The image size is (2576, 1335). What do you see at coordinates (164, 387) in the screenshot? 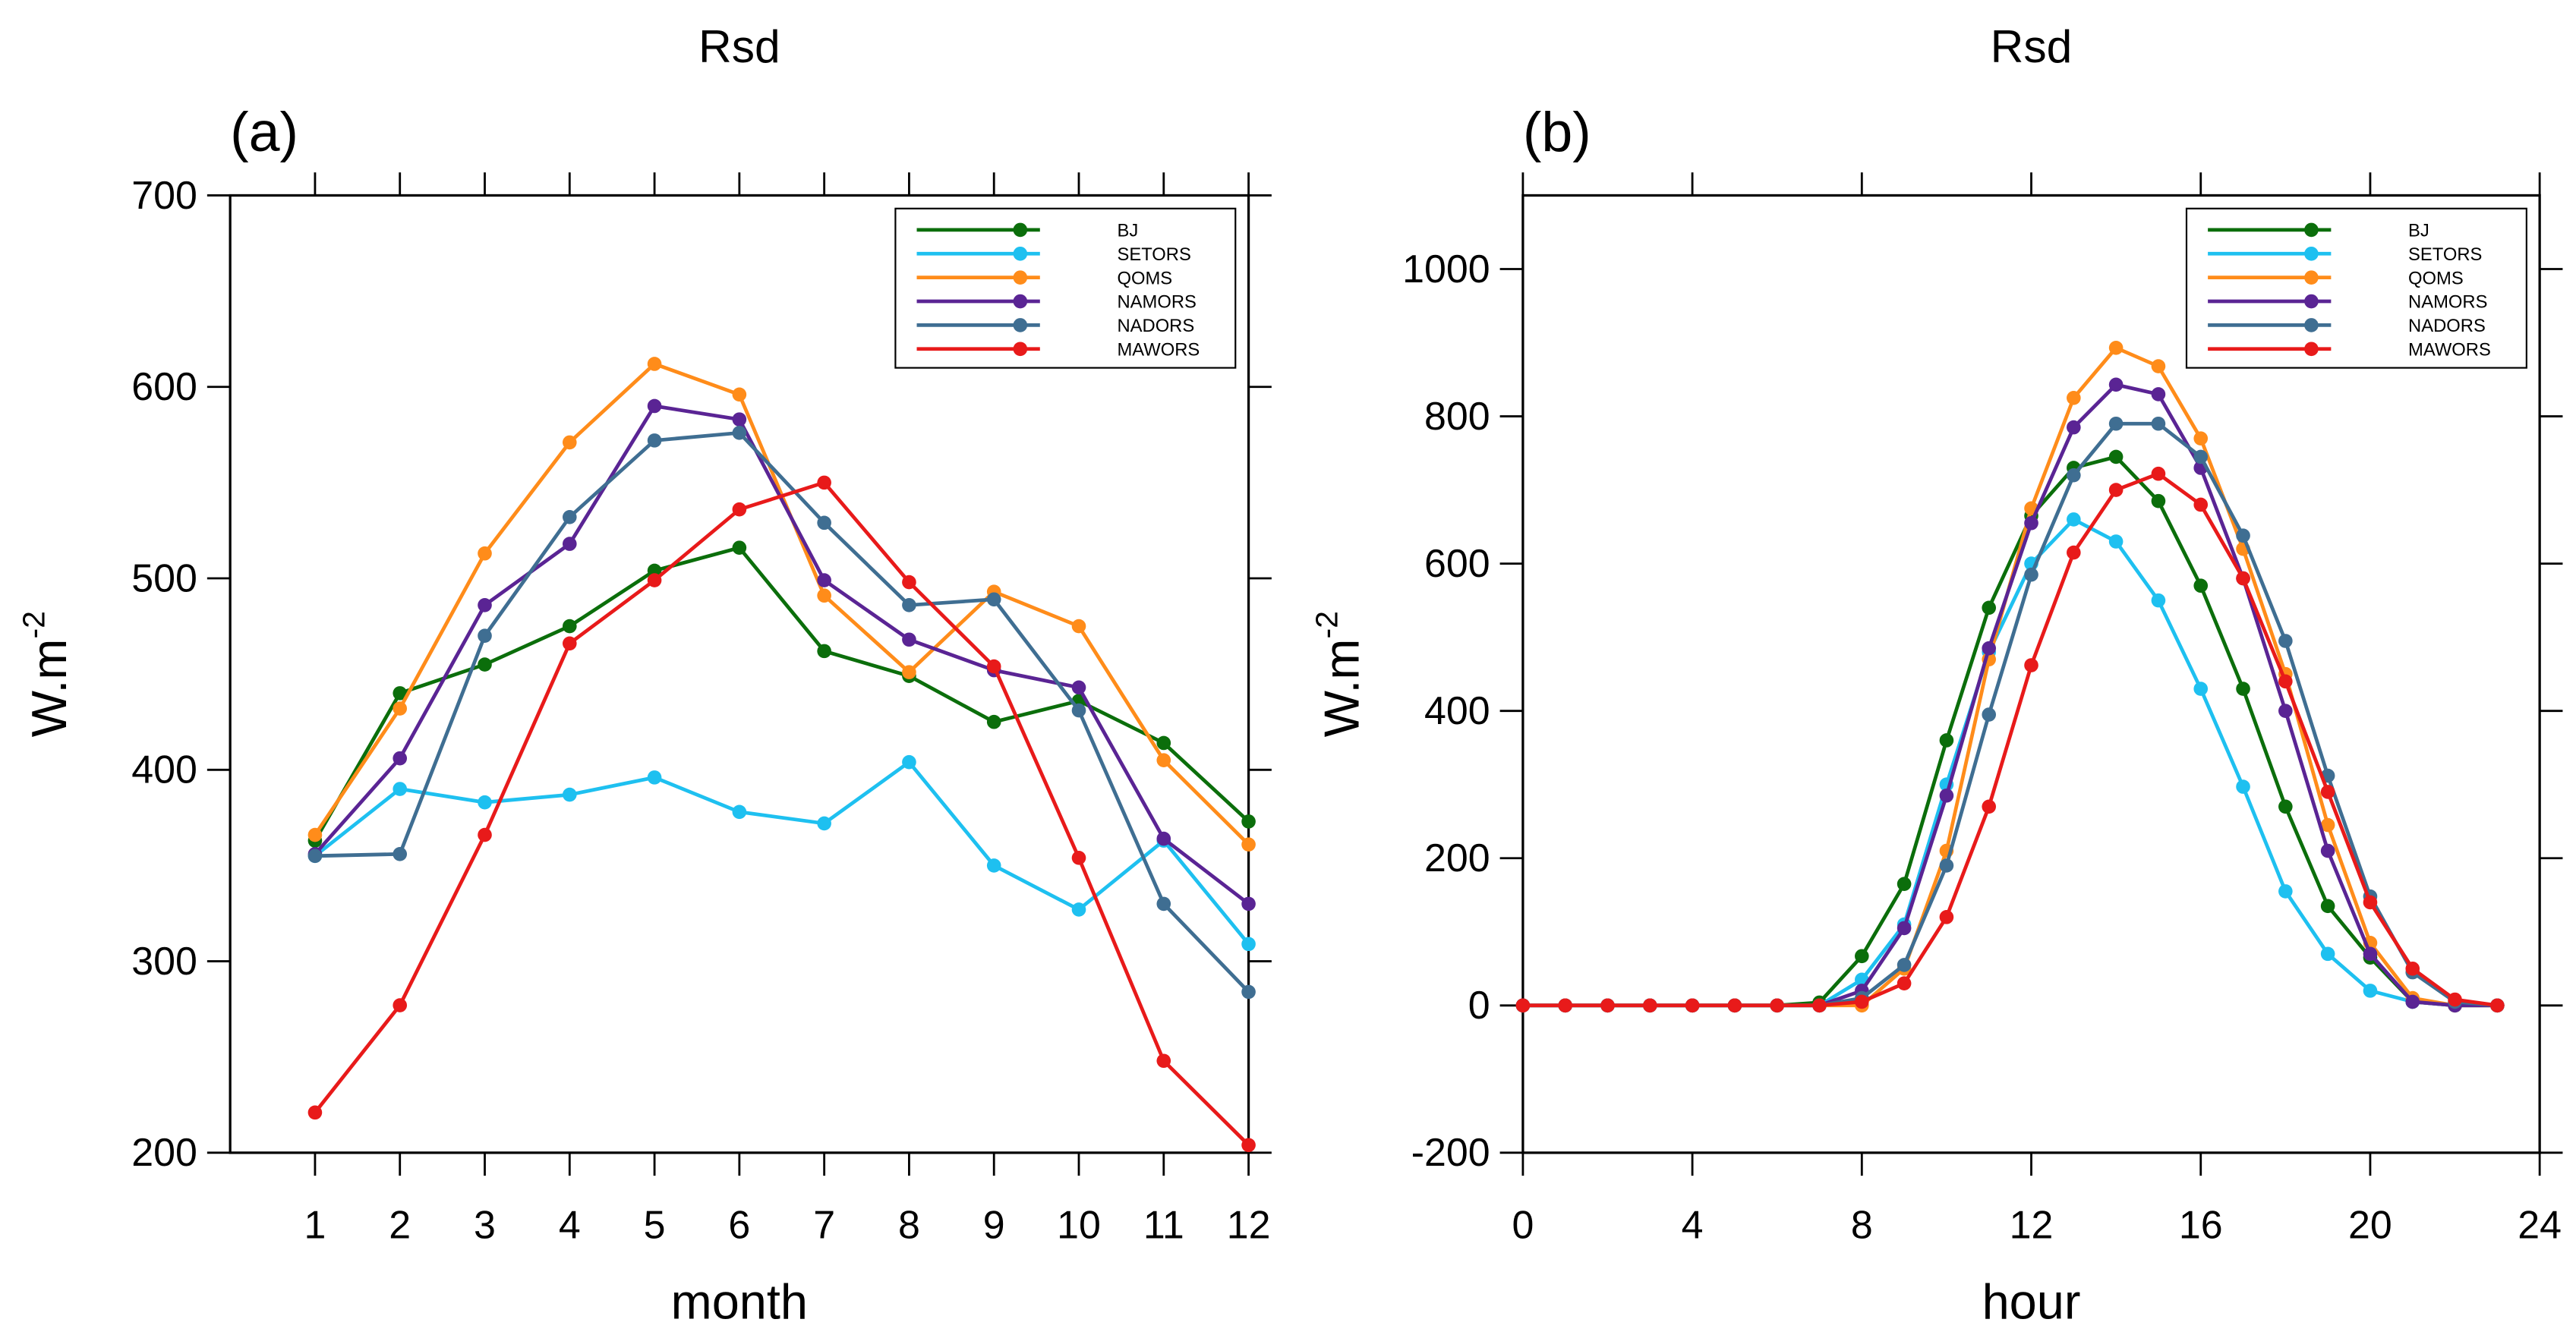
I see `y-tick-label: 600` at bounding box center [164, 387].